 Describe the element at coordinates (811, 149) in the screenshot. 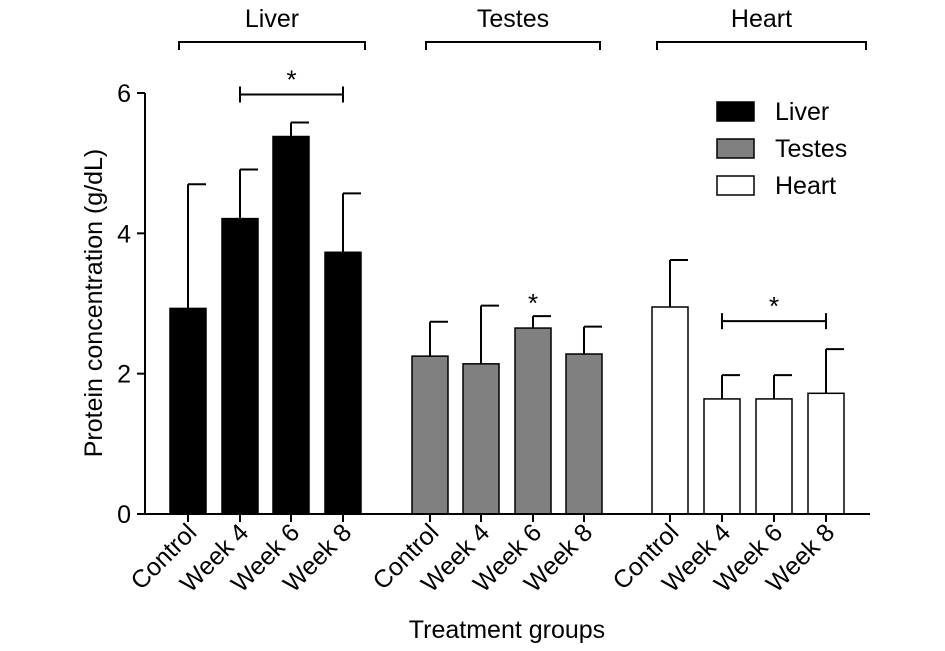

I see `legend-label: Testes` at that location.